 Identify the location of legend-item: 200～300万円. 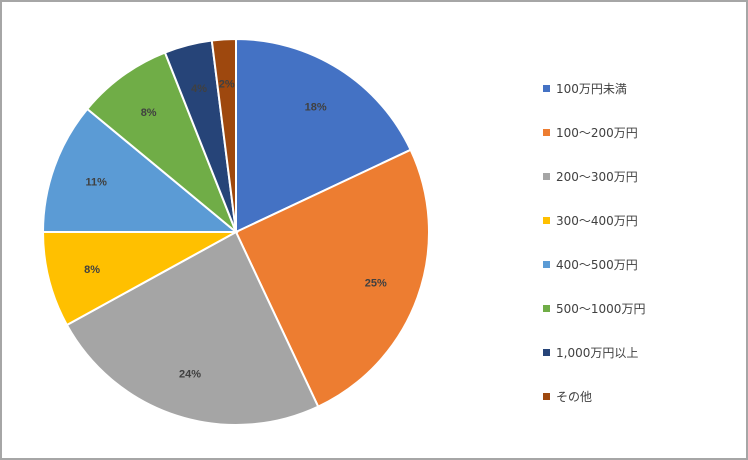
(594, 176).